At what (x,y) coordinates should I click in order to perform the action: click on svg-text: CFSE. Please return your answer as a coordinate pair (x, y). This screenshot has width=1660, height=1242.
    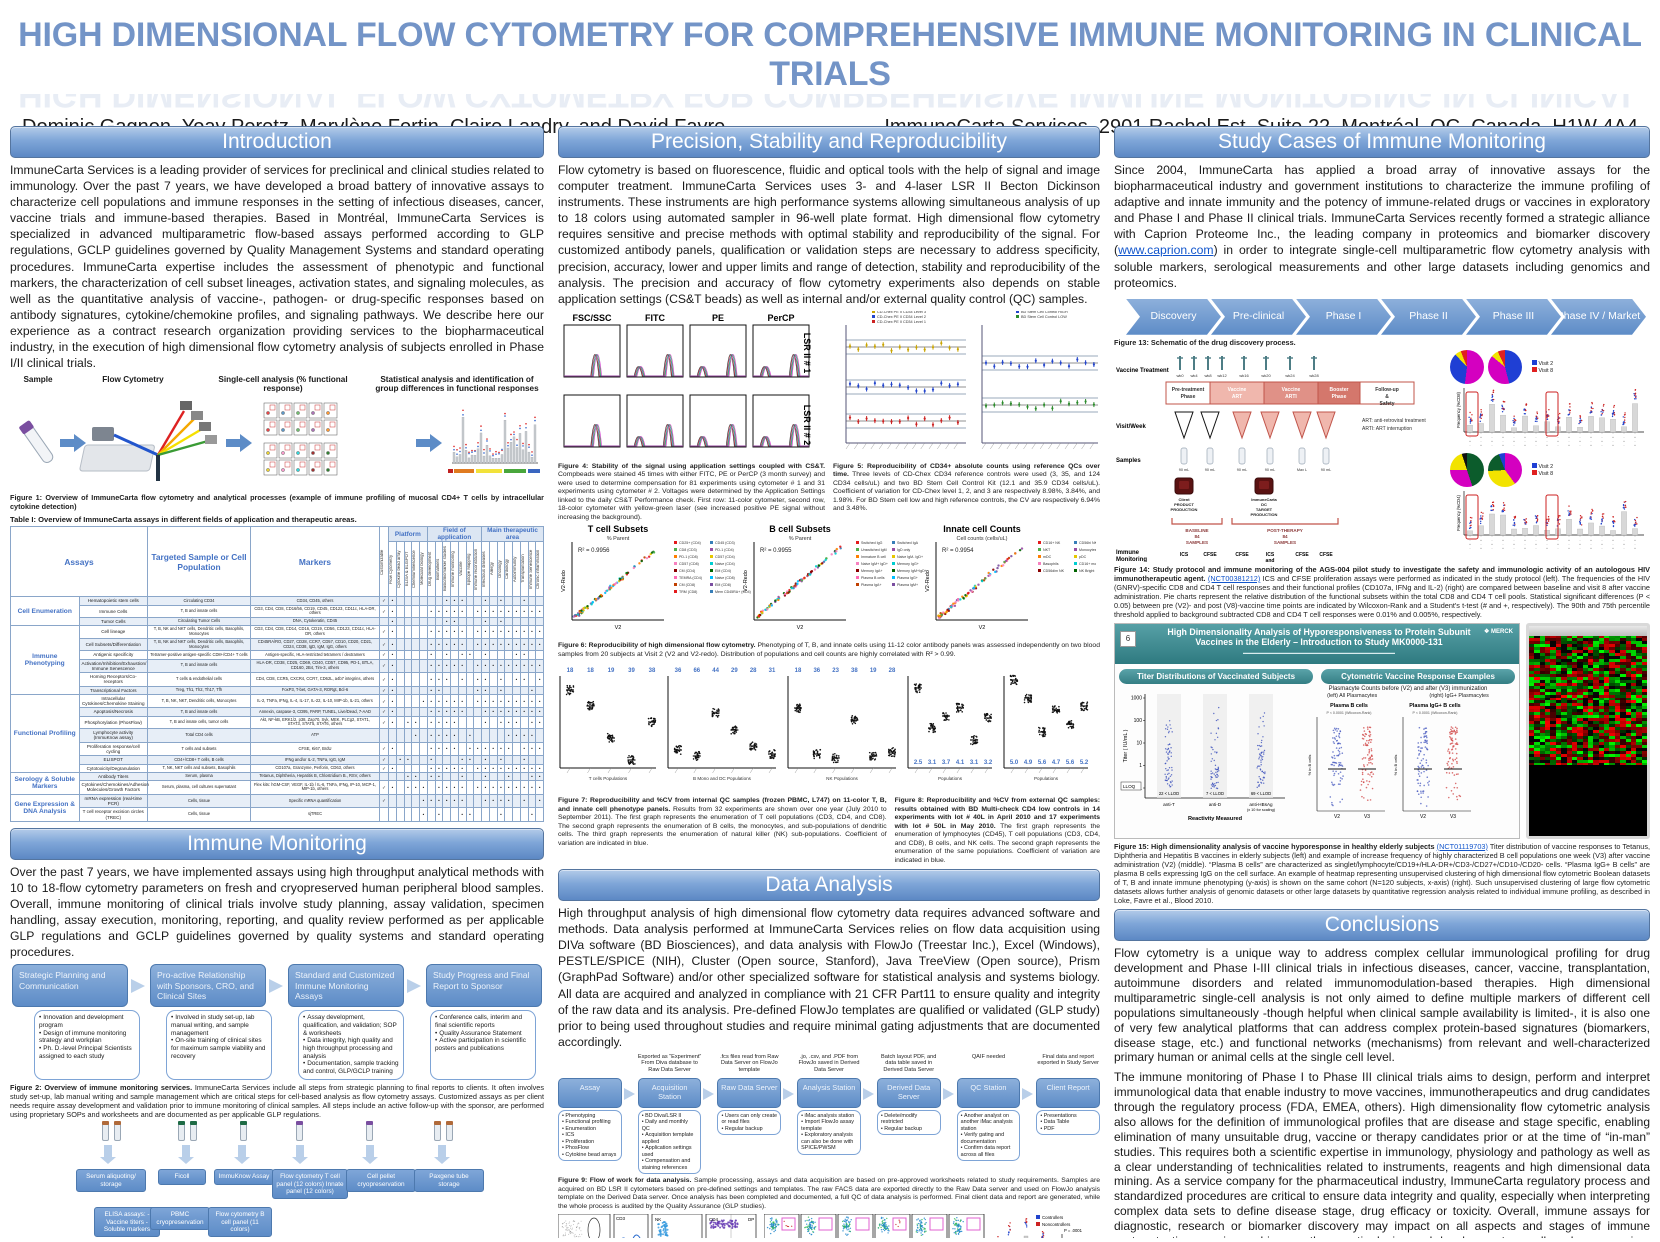
    Looking at the image, I should click on (1302, 555).